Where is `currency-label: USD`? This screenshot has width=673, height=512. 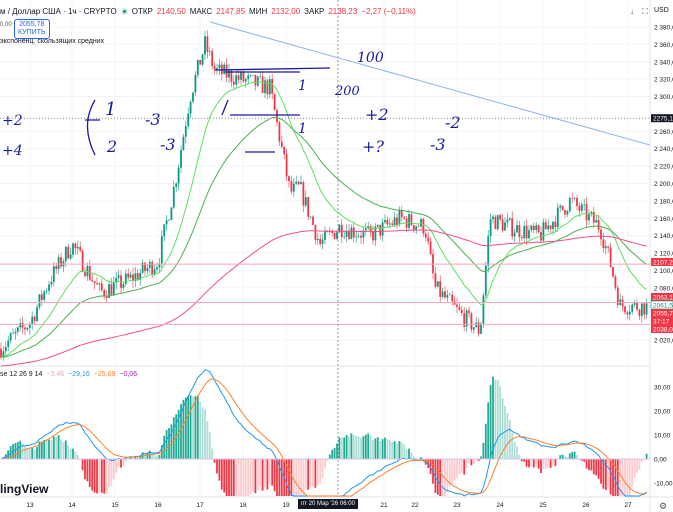 currency-label: USD is located at coordinates (661, 10).